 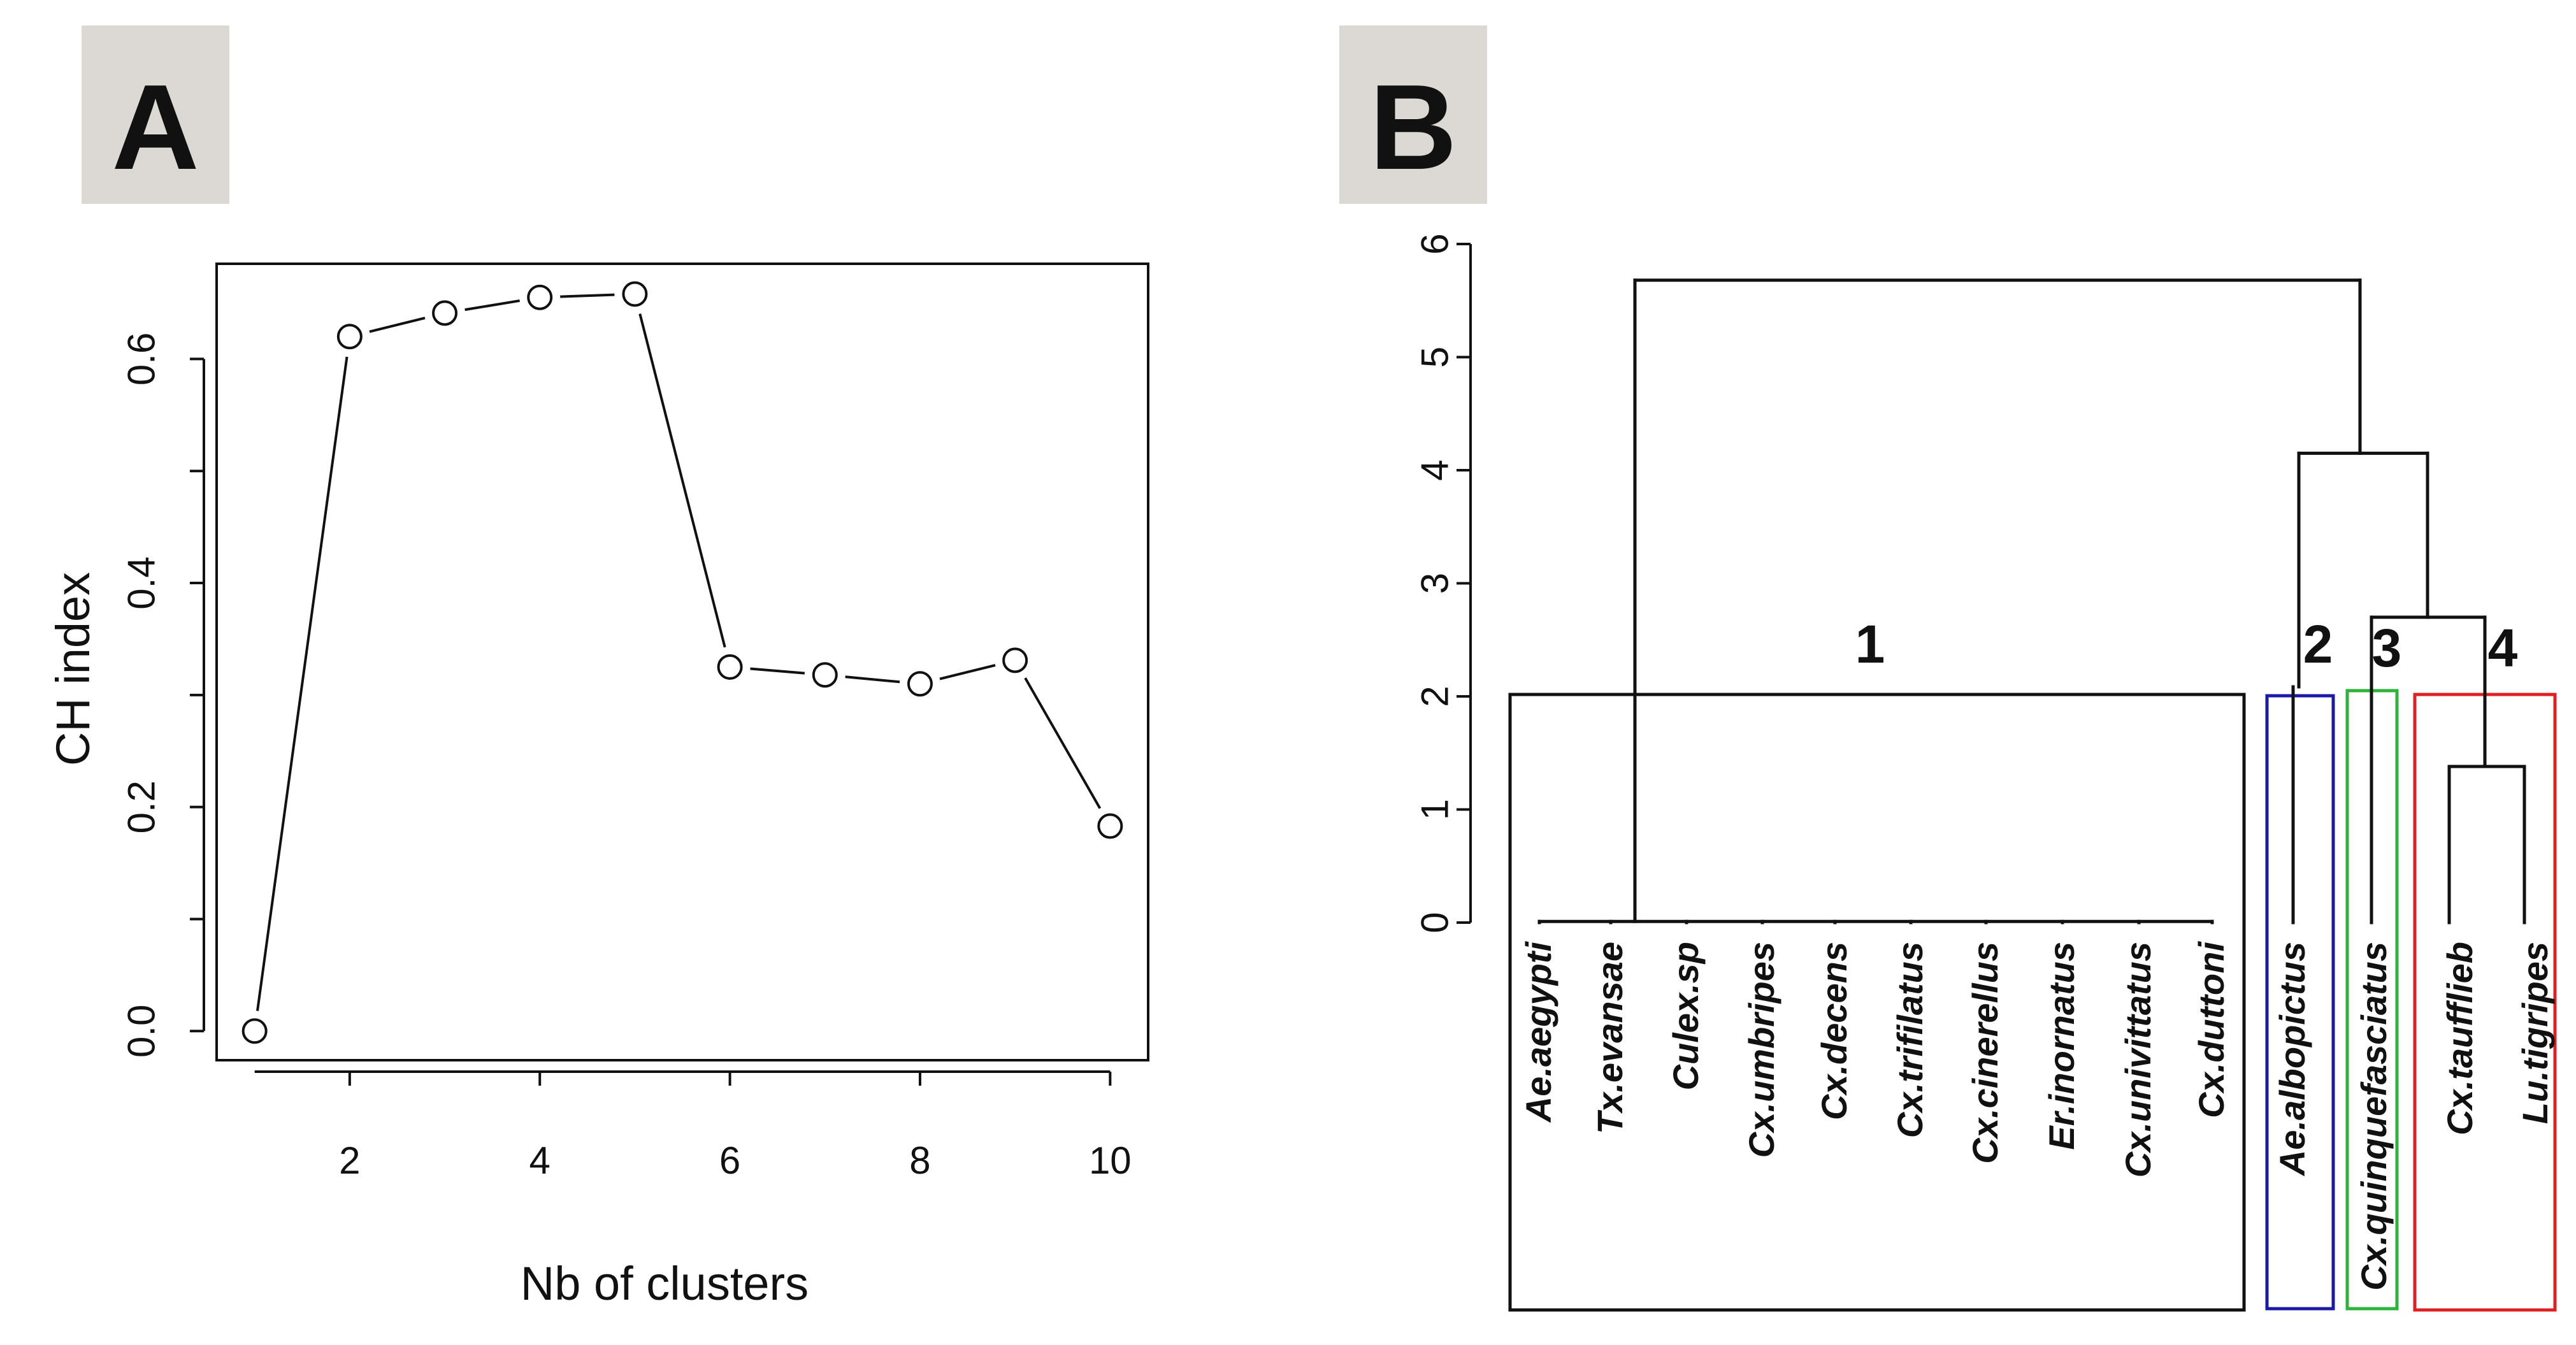 I want to click on panel-a-y-tick-label: 0.2, so click(x=141, y=806).